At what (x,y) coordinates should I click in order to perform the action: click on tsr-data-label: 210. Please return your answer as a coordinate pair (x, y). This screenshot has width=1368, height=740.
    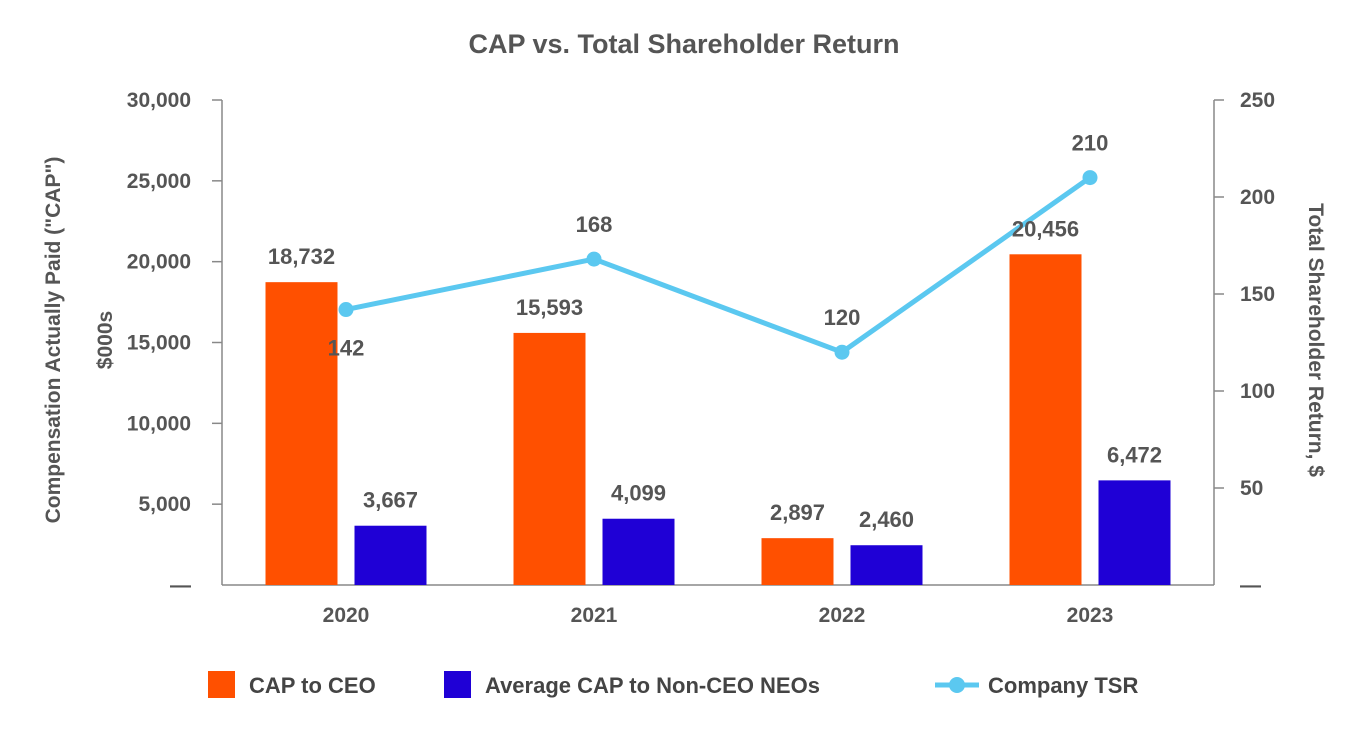
    Looking at the image, I should click on (1090, 143).